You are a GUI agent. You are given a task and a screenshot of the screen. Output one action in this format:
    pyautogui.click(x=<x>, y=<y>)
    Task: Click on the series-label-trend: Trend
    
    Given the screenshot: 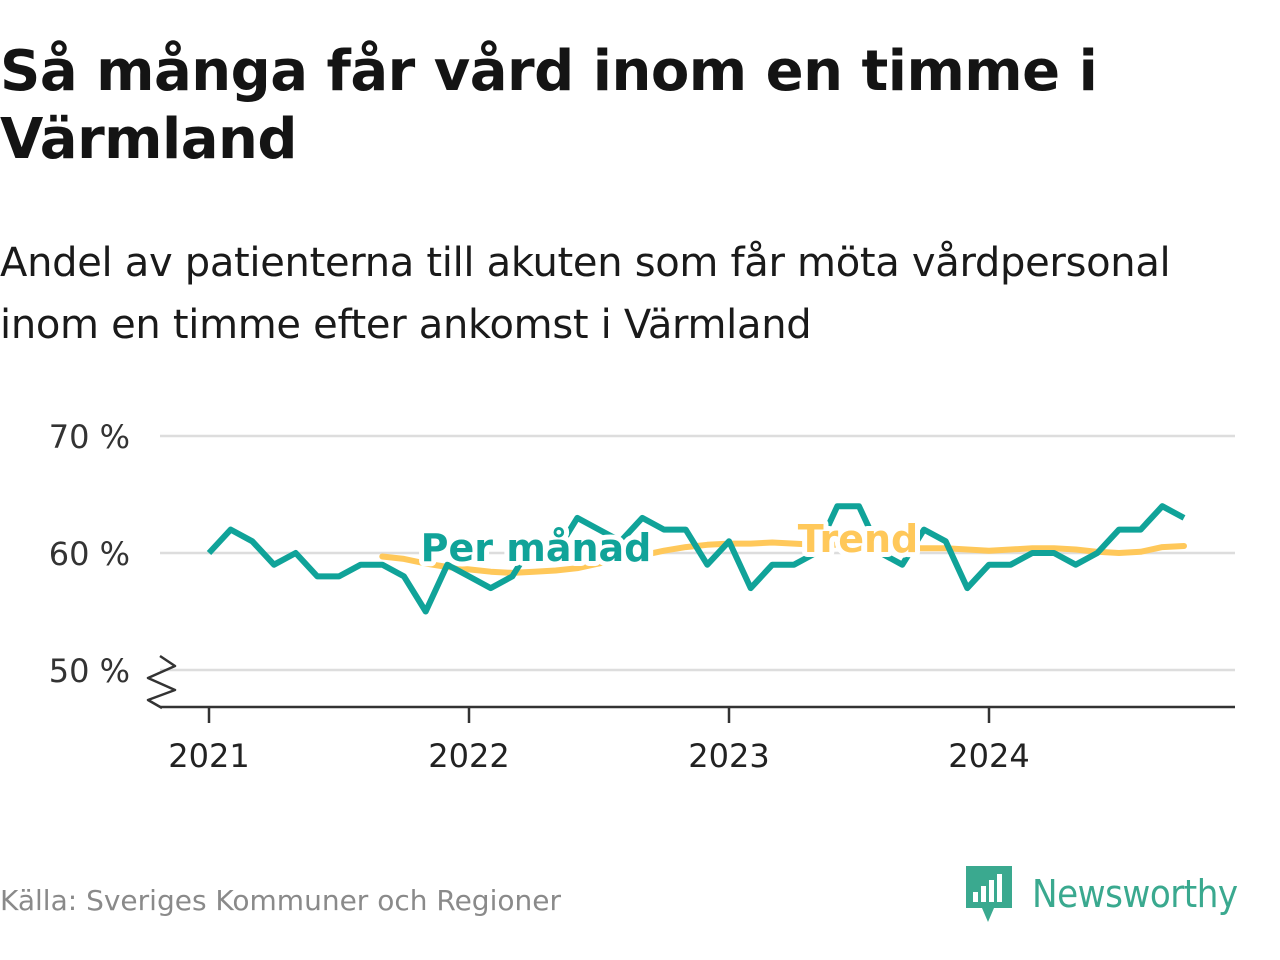 What is the action you would take?
    pyautogui.click(x=858, y=539)
    